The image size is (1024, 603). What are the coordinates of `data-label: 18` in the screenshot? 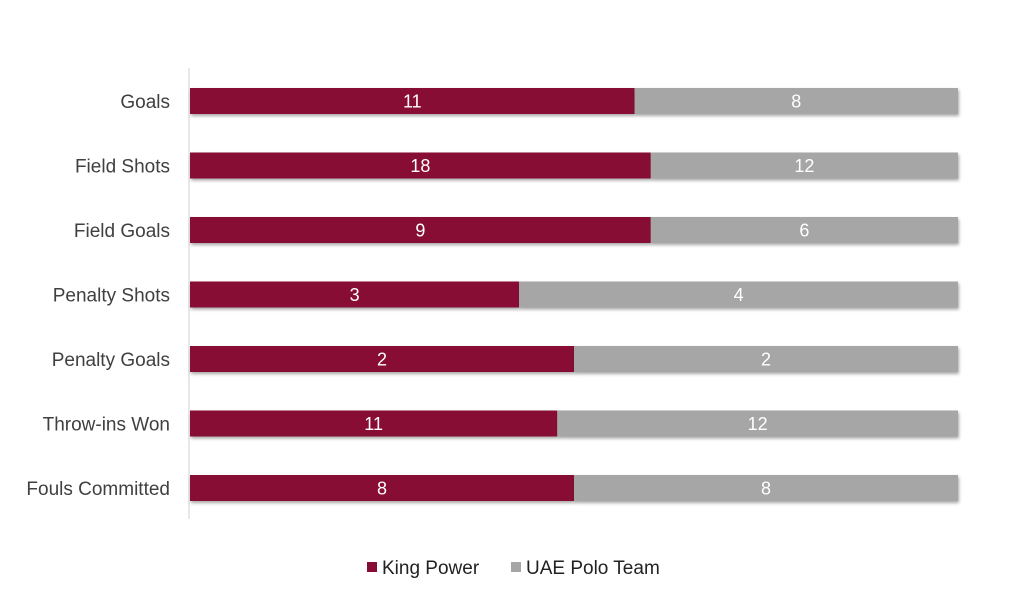 It's located at (420, 166).